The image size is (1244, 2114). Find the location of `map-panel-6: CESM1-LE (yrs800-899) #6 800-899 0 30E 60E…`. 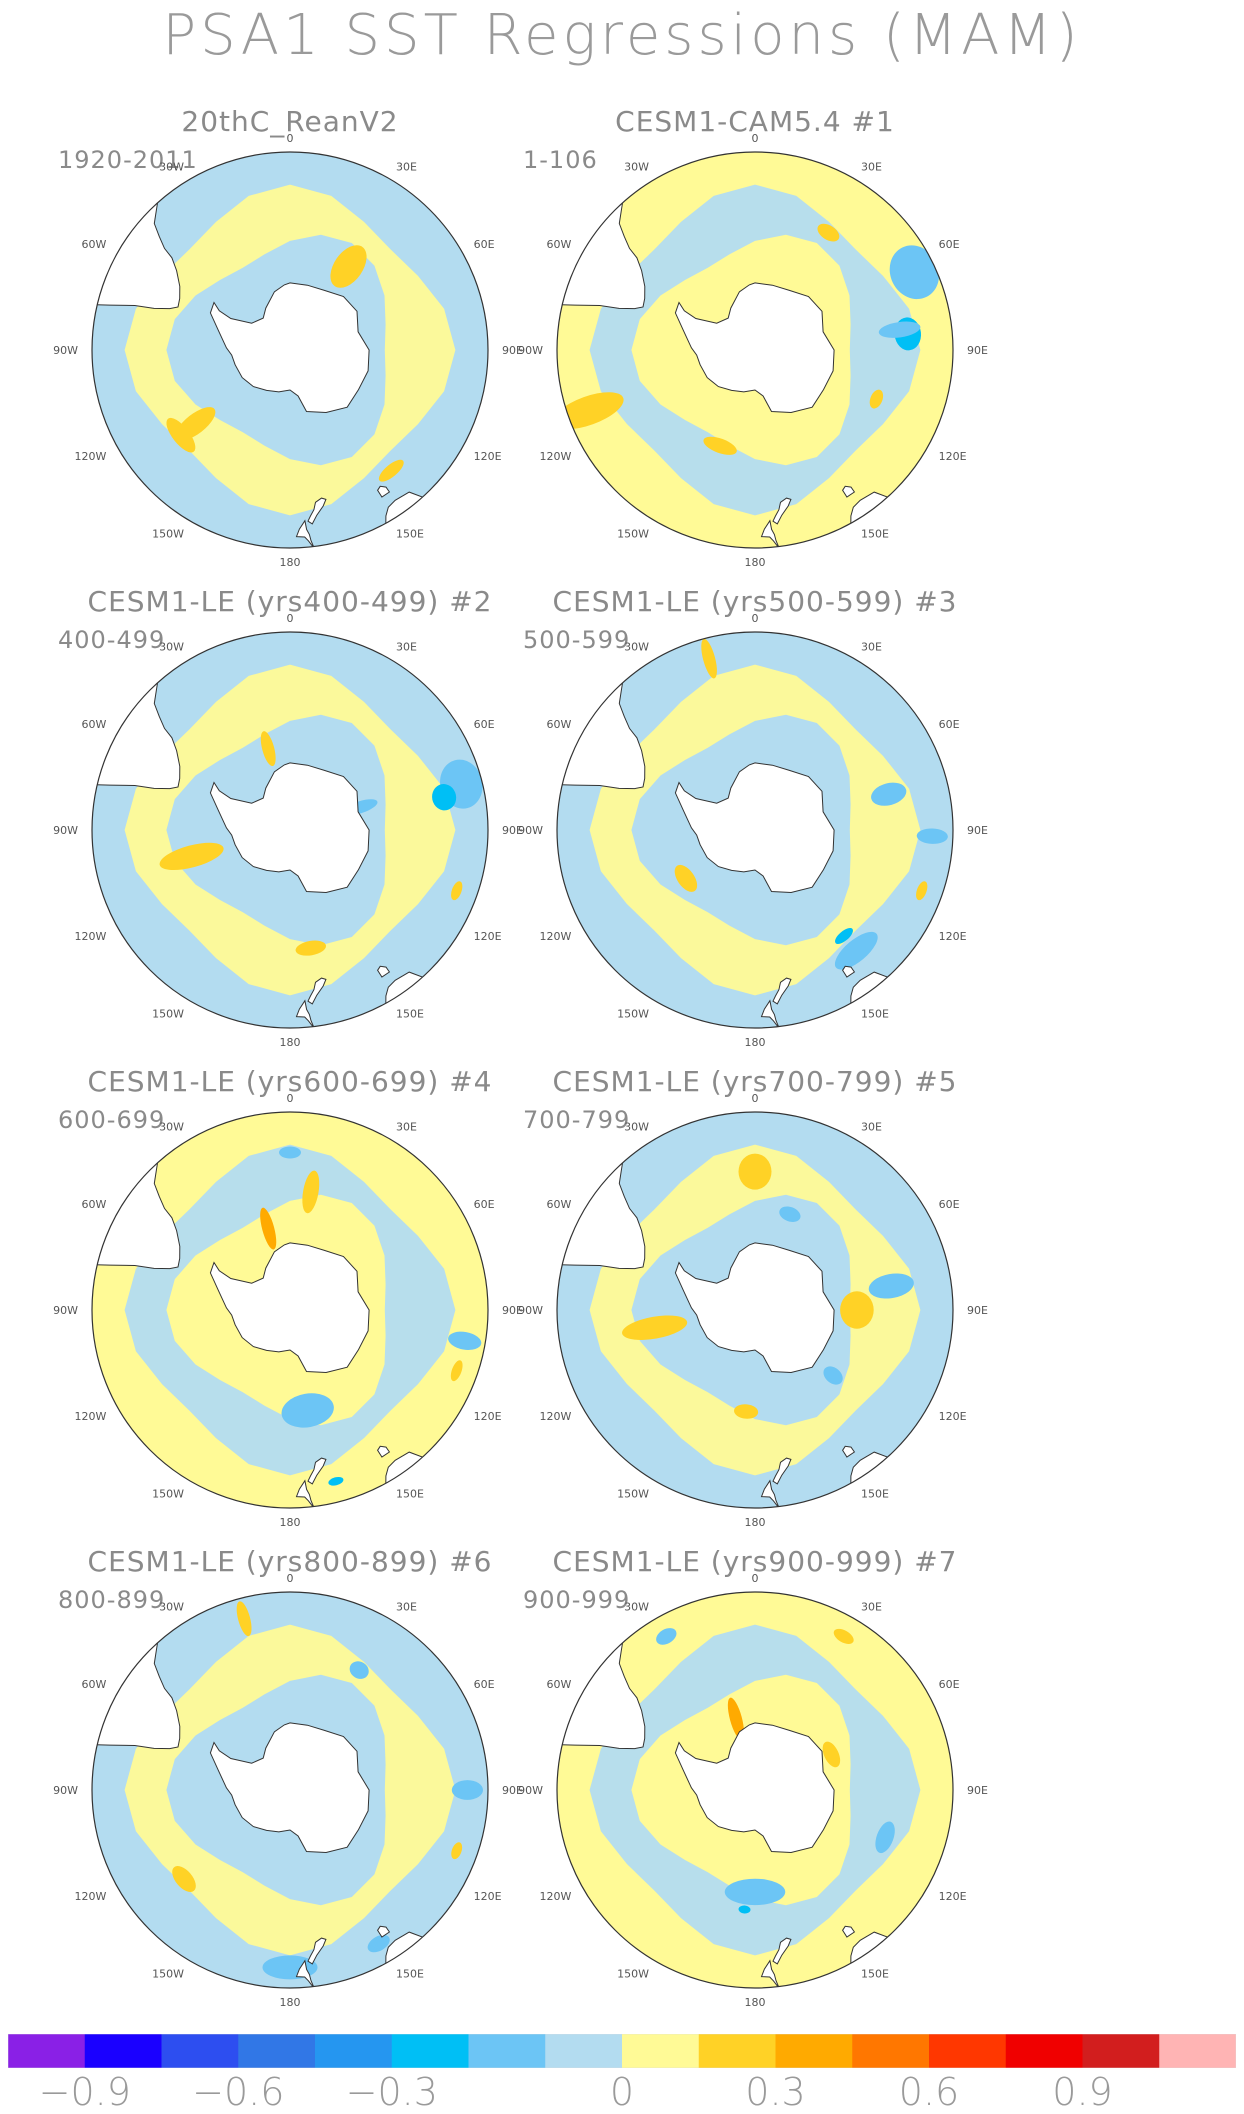

map-panel-6: CESM1-LE (yrs800-899) #6 800-899 0 30E 60E… is located at coordinates (290, 1788).